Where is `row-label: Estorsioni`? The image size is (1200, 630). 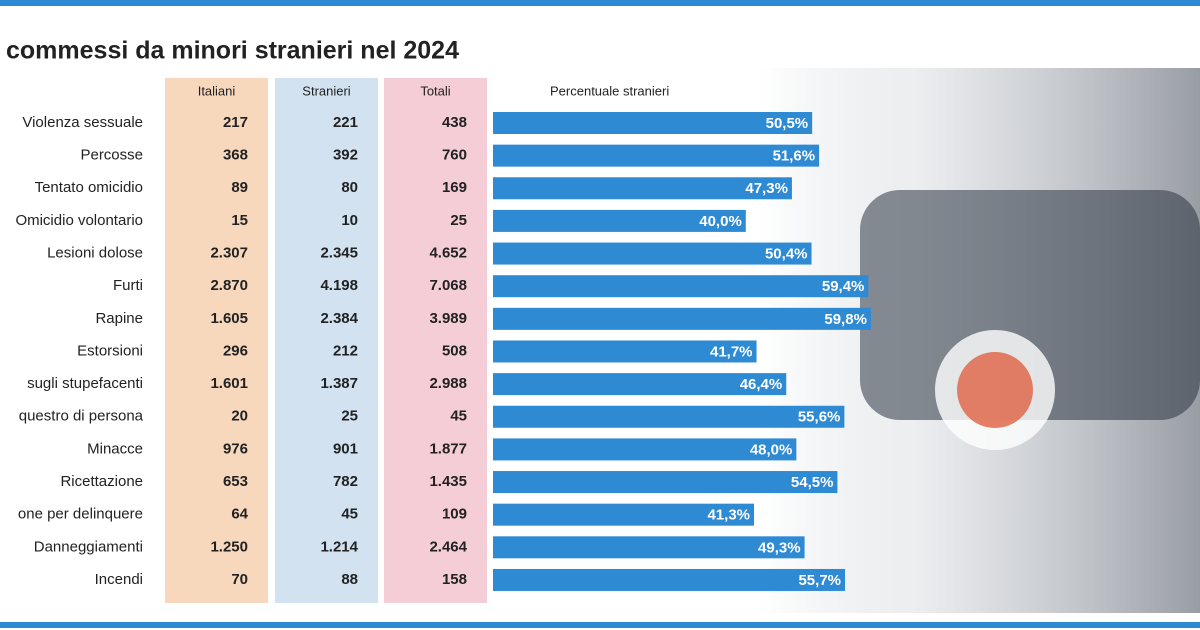
row-label: Estorsioni is located at coordinates (110, 350).